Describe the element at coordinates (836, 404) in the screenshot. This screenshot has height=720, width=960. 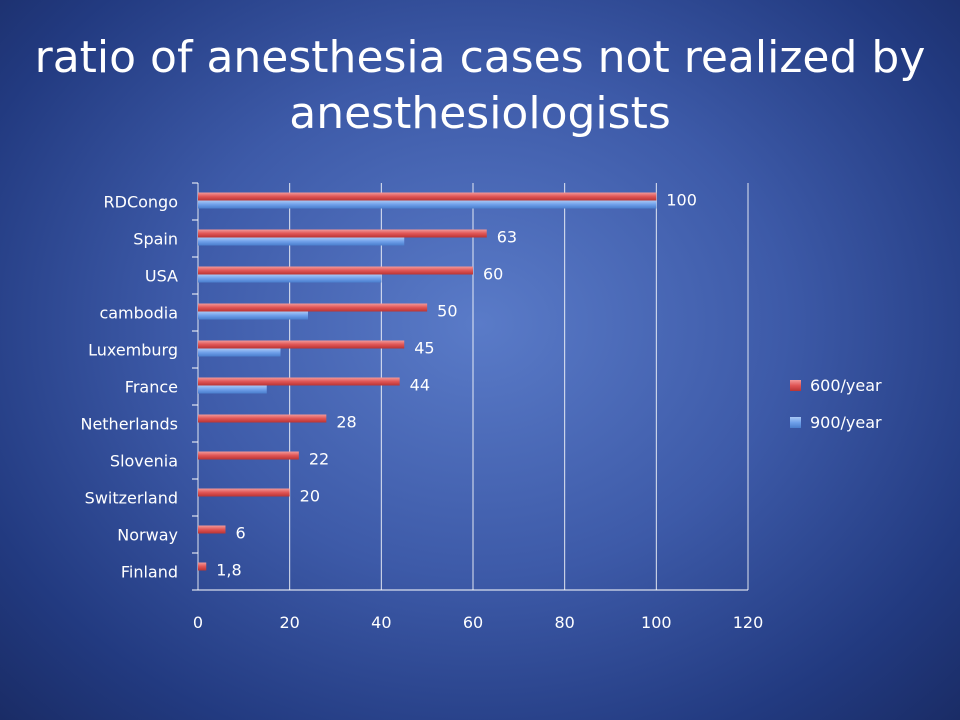
I see `legend: 600/year 900/year` at that location.